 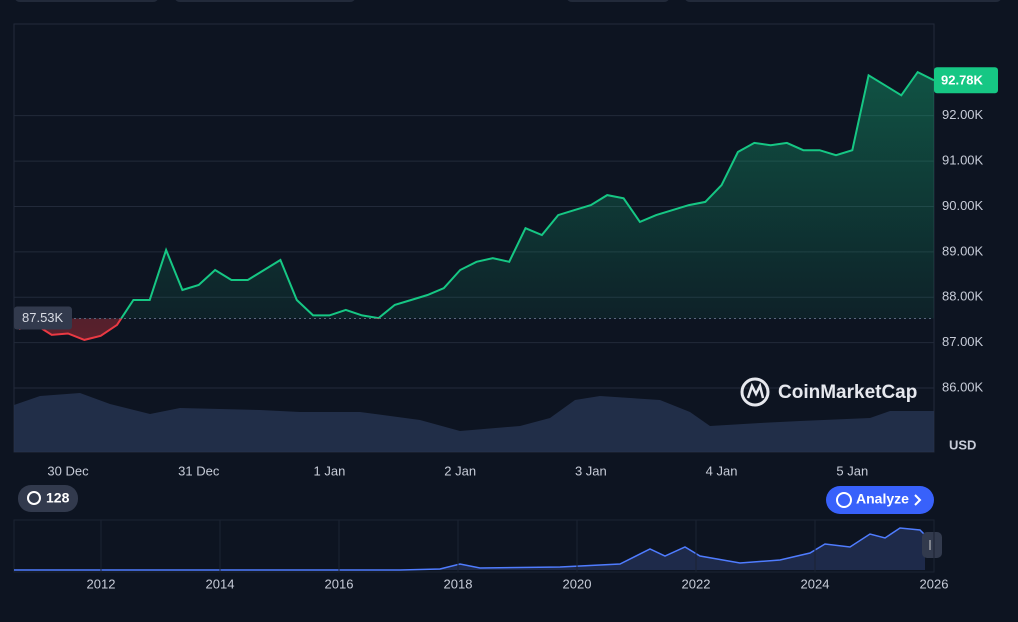 I want to click on y-tick-label: 89.00K, so click(x=963, y=250).